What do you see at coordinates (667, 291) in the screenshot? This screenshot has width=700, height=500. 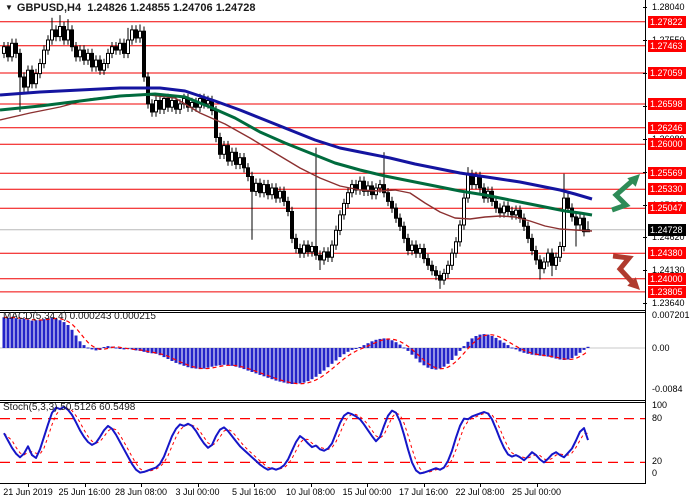 I see `price-level-badge: 1.23805` at bounding box center [667, 291].